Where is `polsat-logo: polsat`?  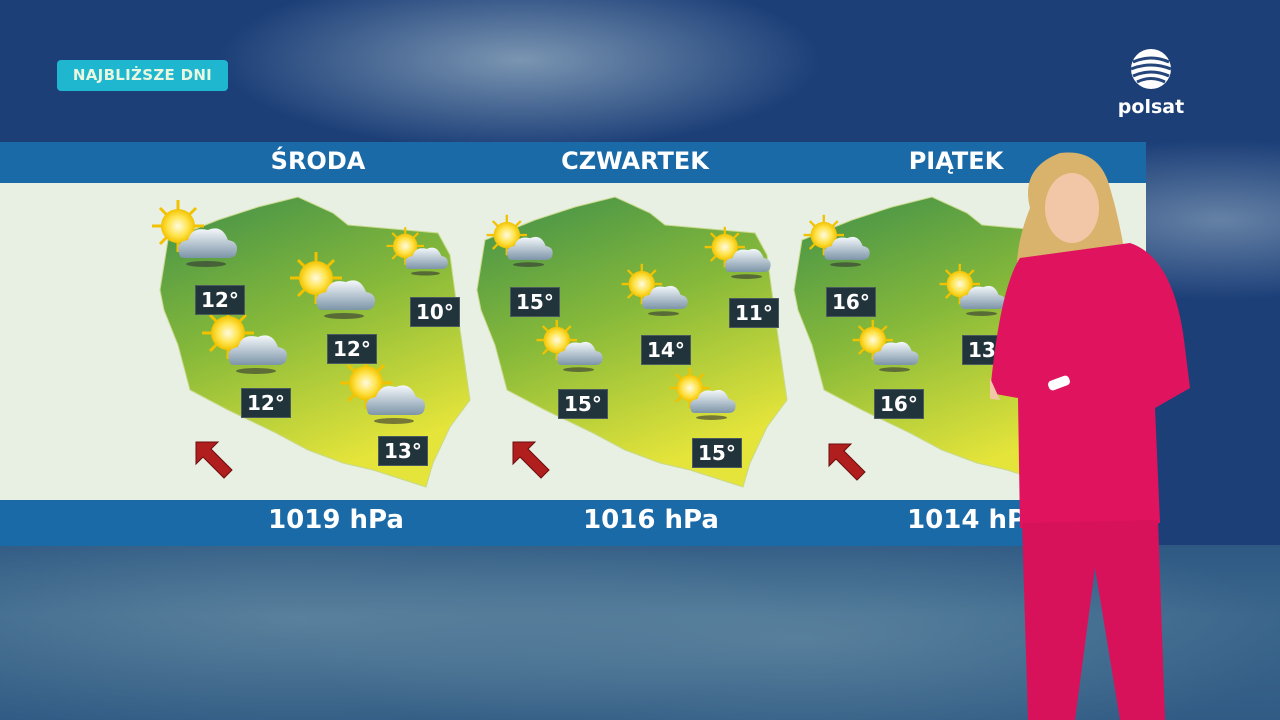
polsat-logo: polsat is located at coordinates (1151, 83).